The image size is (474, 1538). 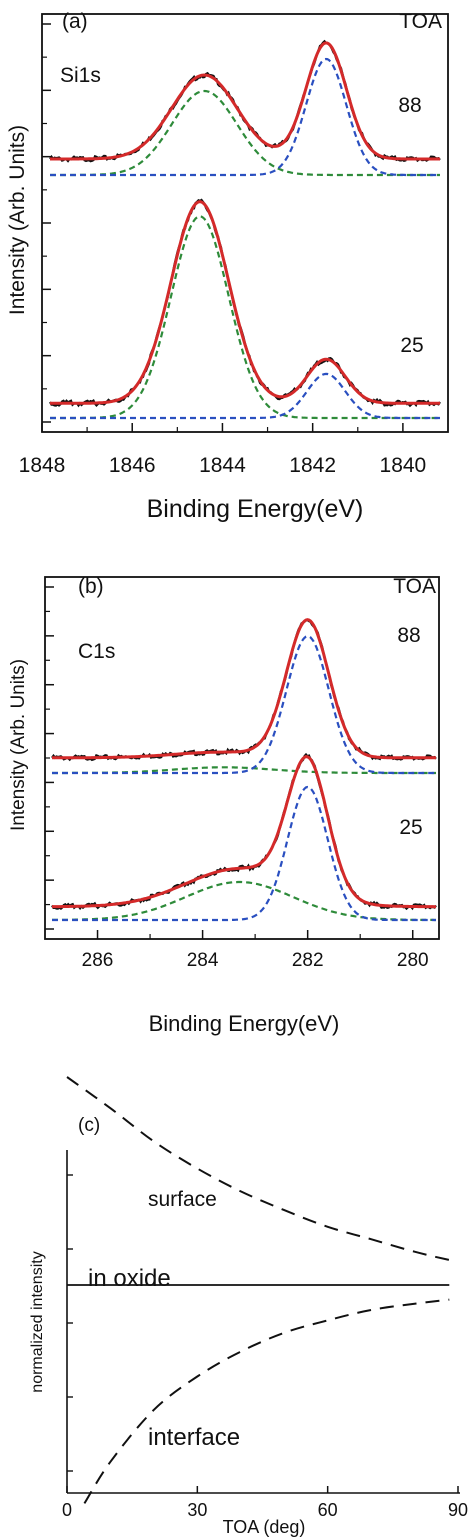 What do you see at coordinates (408, 635) in the screenshot?
I see `panel-b-spectrum-label-88: 88` at bounding box center [408, 635].